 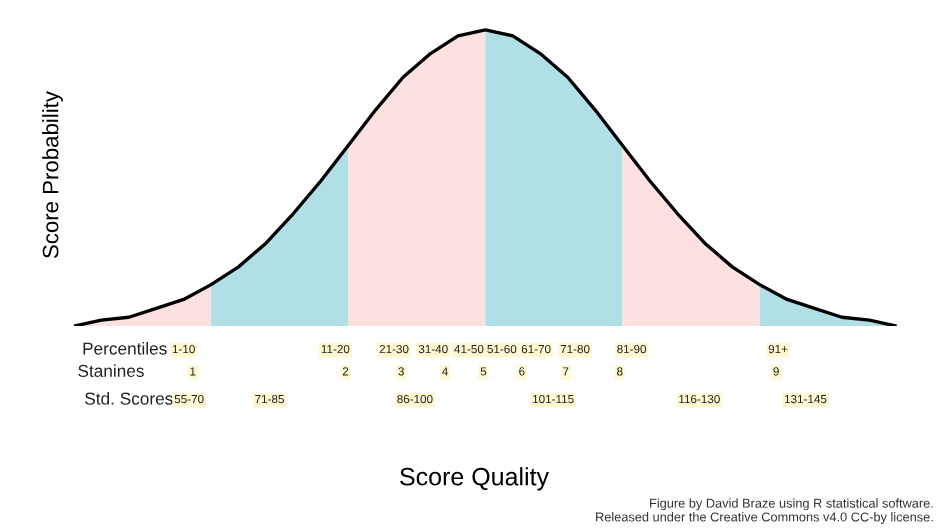 What do you see at coordinates (129, 398) in the screenshot?
I see `text: Std. Scores` at bounding box center [129, 398].